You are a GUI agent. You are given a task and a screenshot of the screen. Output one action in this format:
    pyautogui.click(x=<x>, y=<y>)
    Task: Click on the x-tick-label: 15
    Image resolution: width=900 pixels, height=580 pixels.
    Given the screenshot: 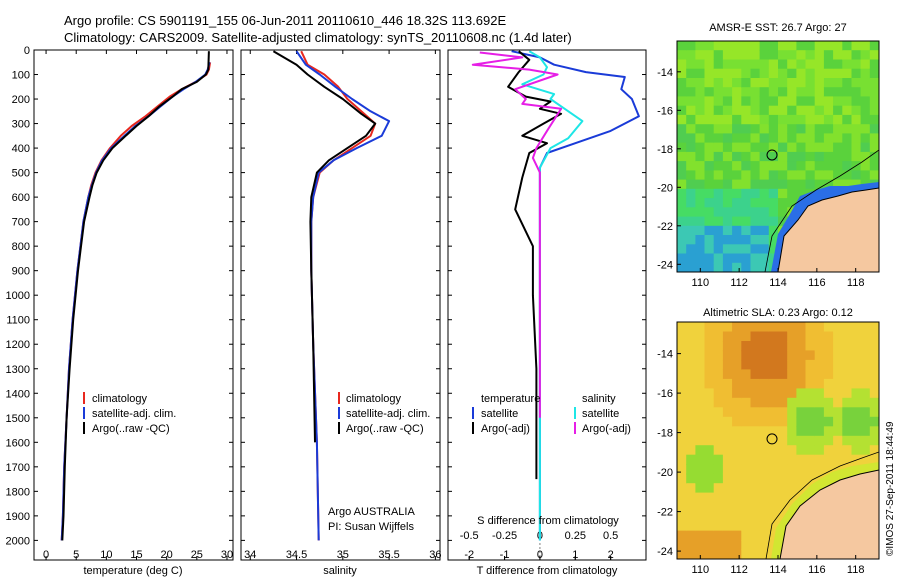 What is the action you would take?
    pyautogui.click(x=136, y=555)
    